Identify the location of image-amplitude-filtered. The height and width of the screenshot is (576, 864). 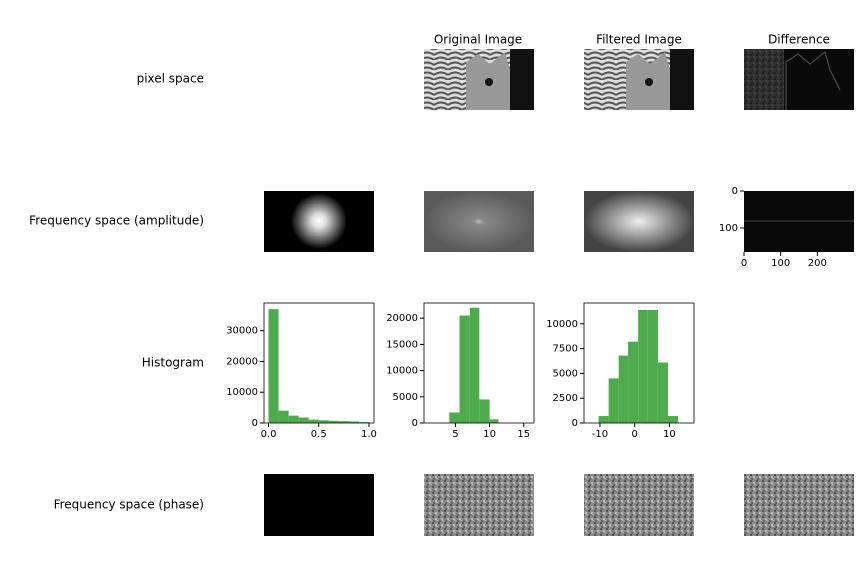
(639, 221).